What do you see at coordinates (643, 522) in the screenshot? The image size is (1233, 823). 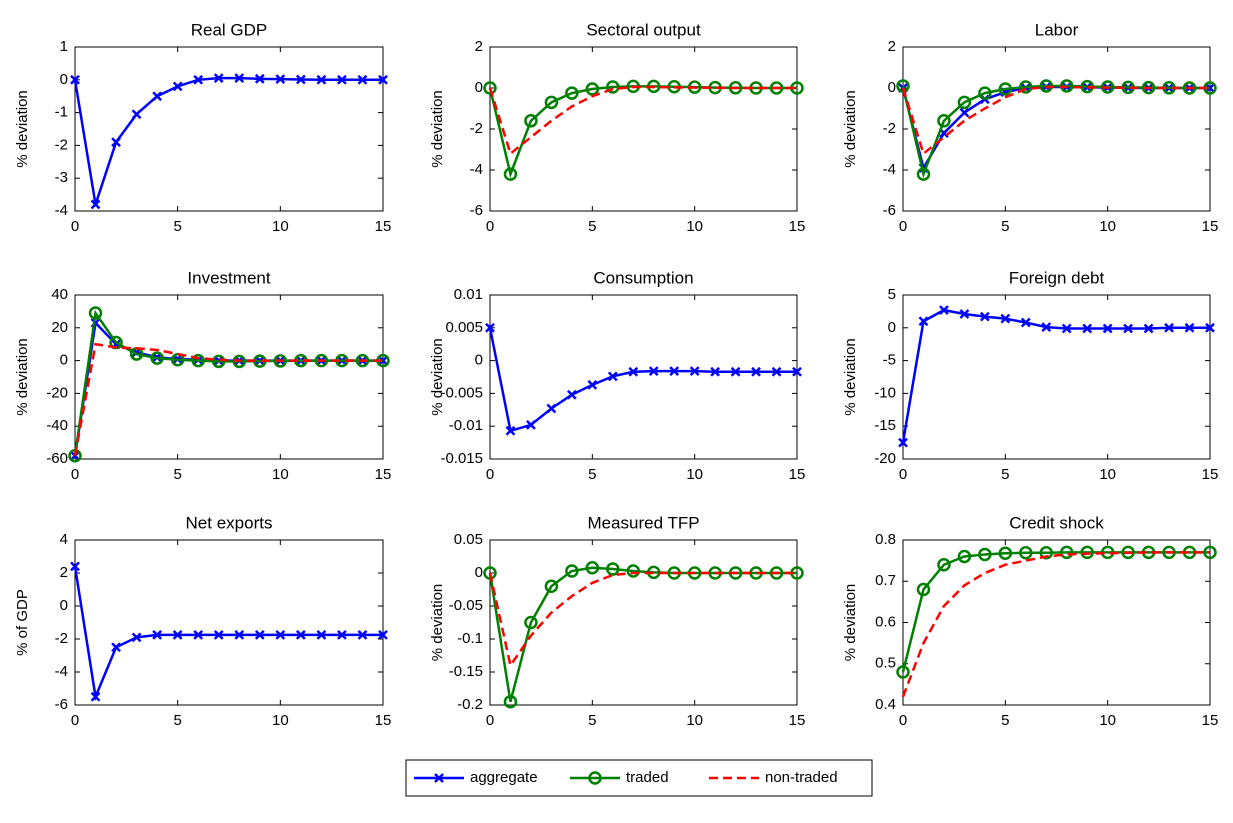 I see `subplot-title: Measured TFP` at bounding box center [643, 522].